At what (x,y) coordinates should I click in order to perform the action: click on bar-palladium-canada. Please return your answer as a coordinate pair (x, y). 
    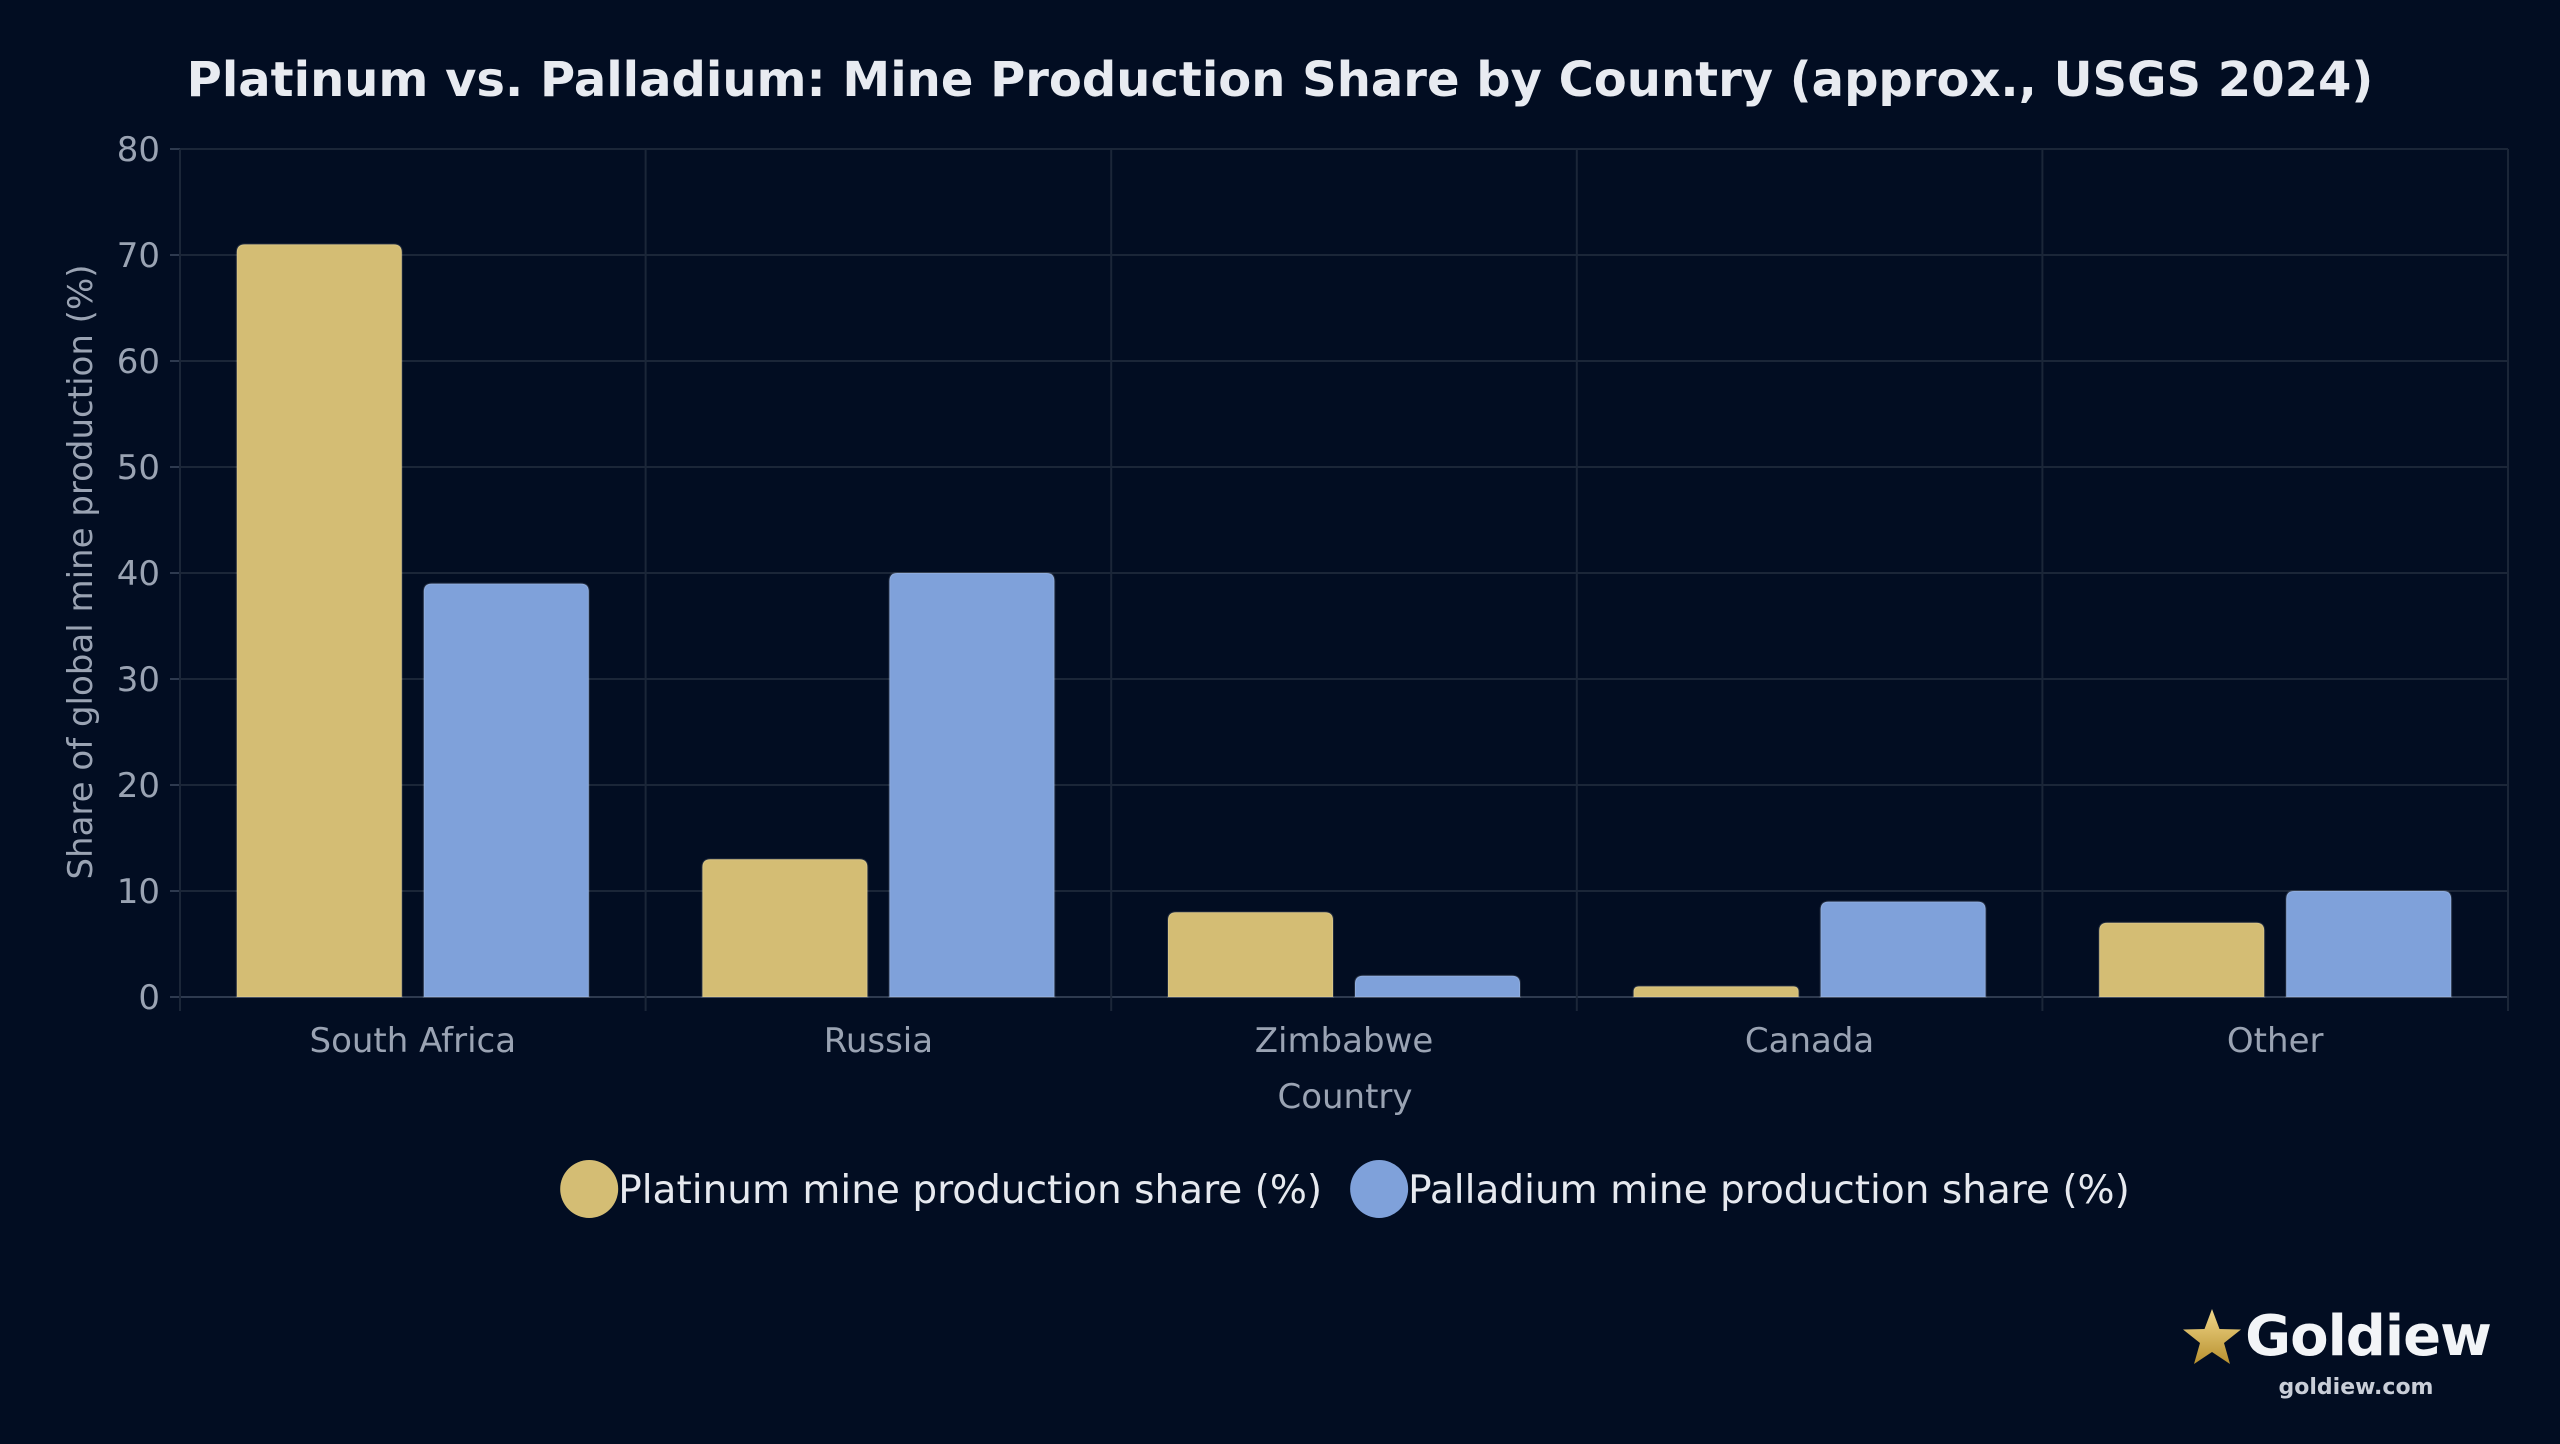
    Looking at the image, I should click on (1903, 949).